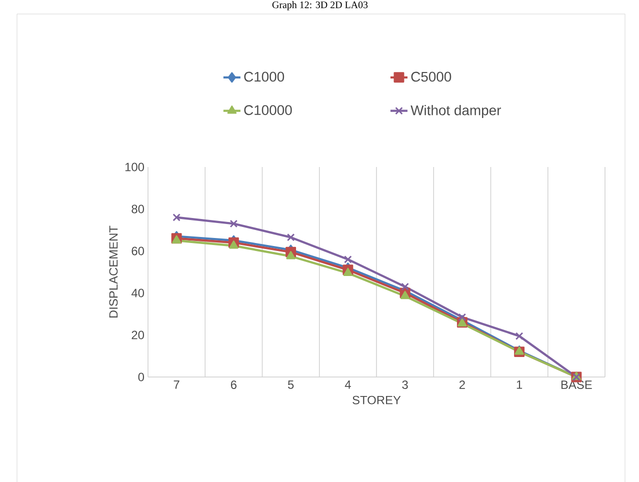 Image resolution: width=639 pixels, height=482 pixels. Describe the element at coordinates (138, 251) in the screenshot. I see `y-tick-label: 60` at that location.